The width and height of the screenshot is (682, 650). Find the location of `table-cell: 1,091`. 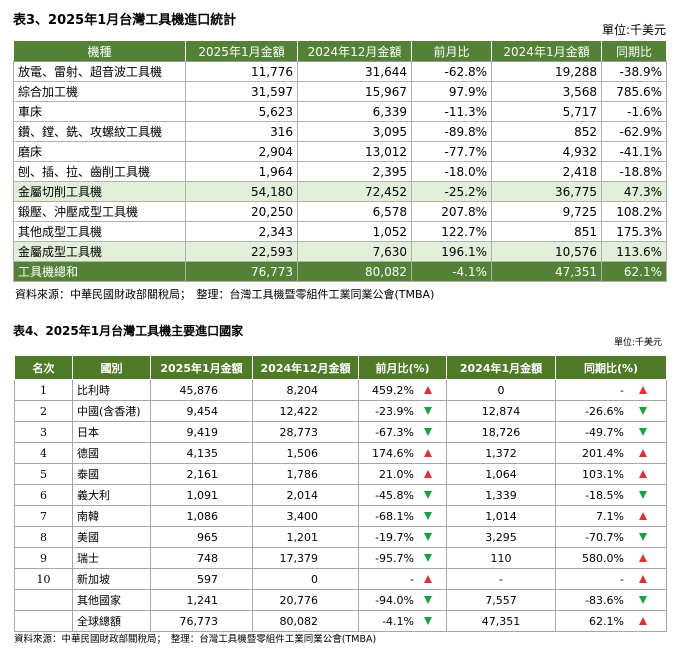

table-cell: 1,091 is located at coordinates (201, 495).